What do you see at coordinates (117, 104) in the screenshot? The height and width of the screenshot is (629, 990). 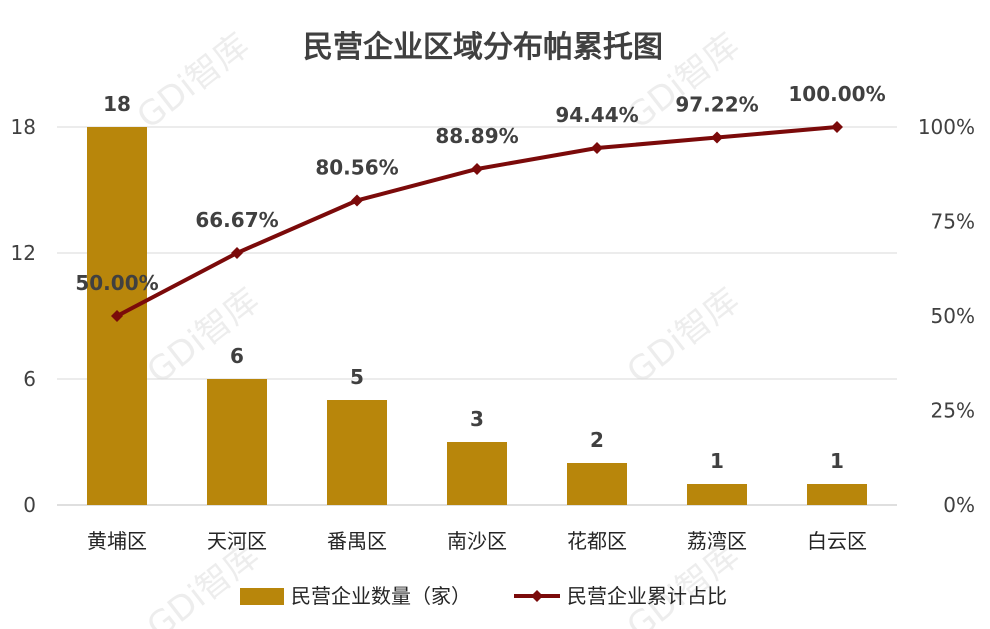 I see `bar-data-label: 18` at bounding box center [117, 104].